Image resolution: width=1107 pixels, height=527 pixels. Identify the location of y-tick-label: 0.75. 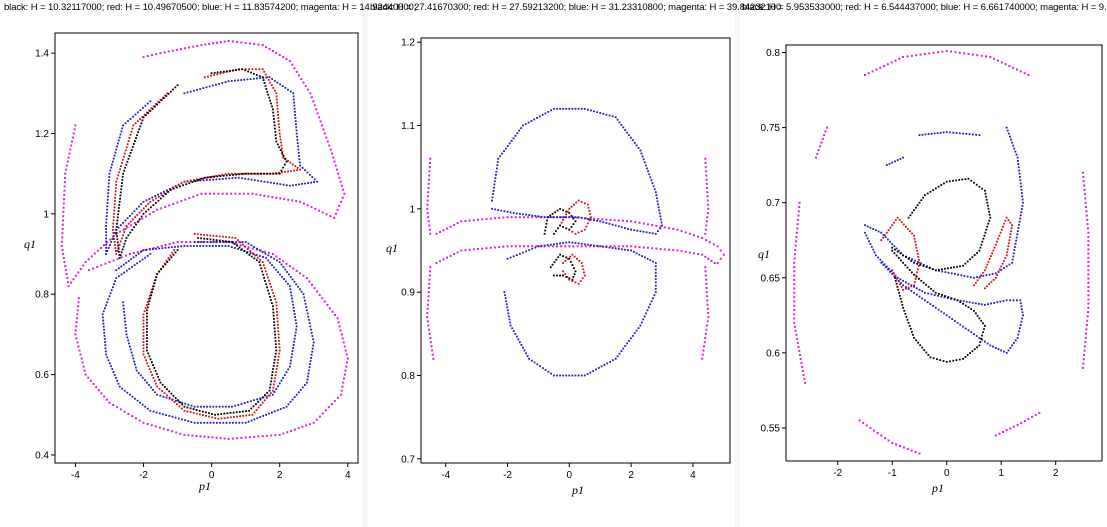
(771, 128).